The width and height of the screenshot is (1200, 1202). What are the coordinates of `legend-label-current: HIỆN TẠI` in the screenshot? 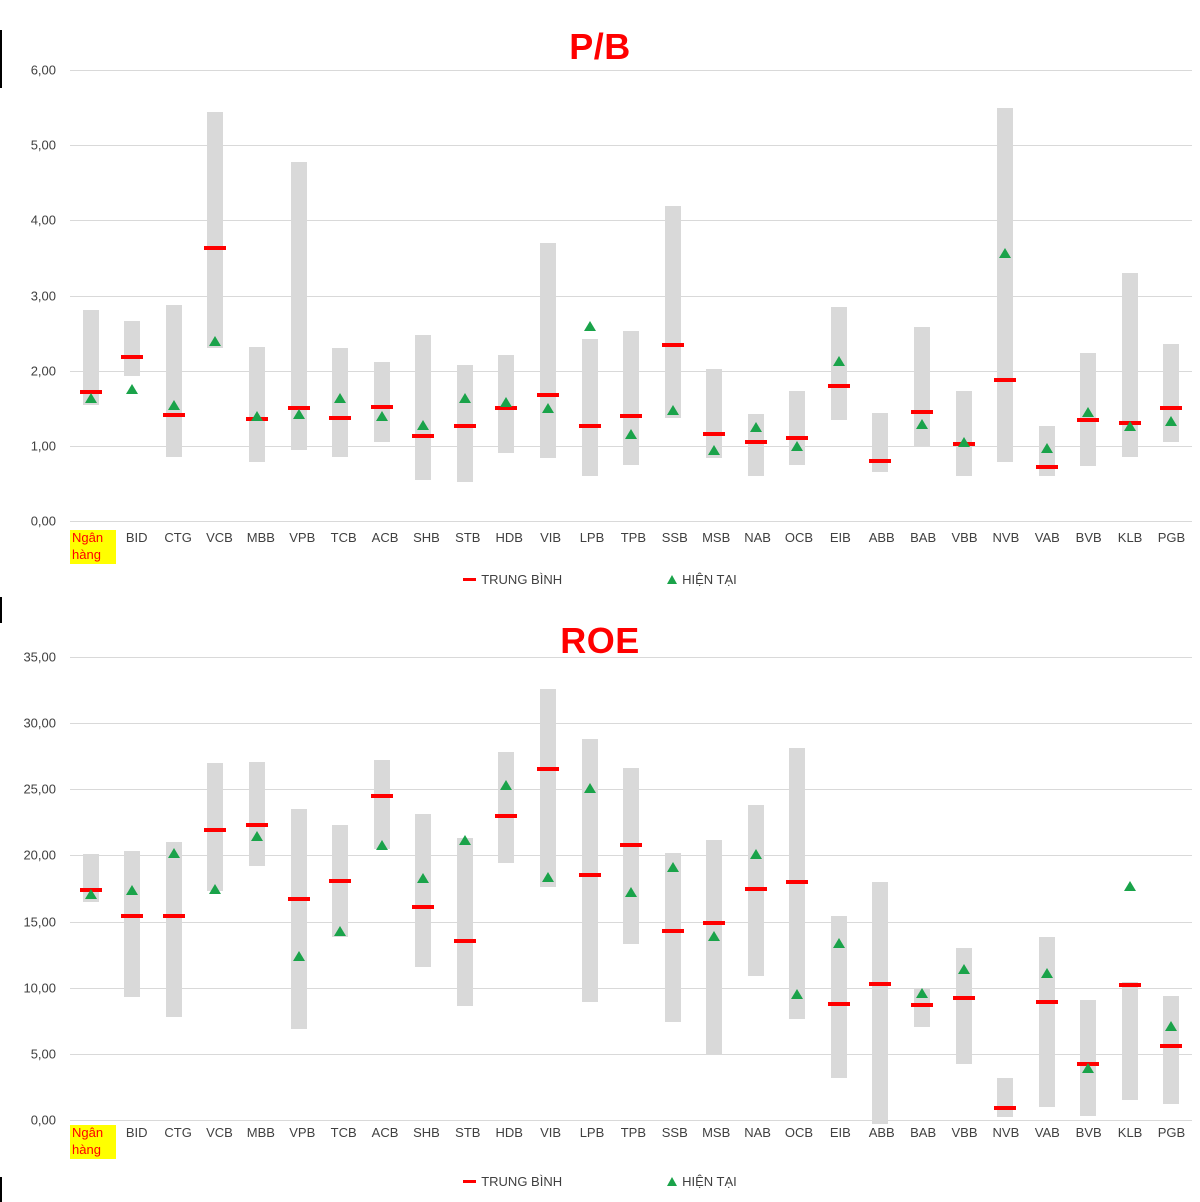 It's located at (709, 1181).